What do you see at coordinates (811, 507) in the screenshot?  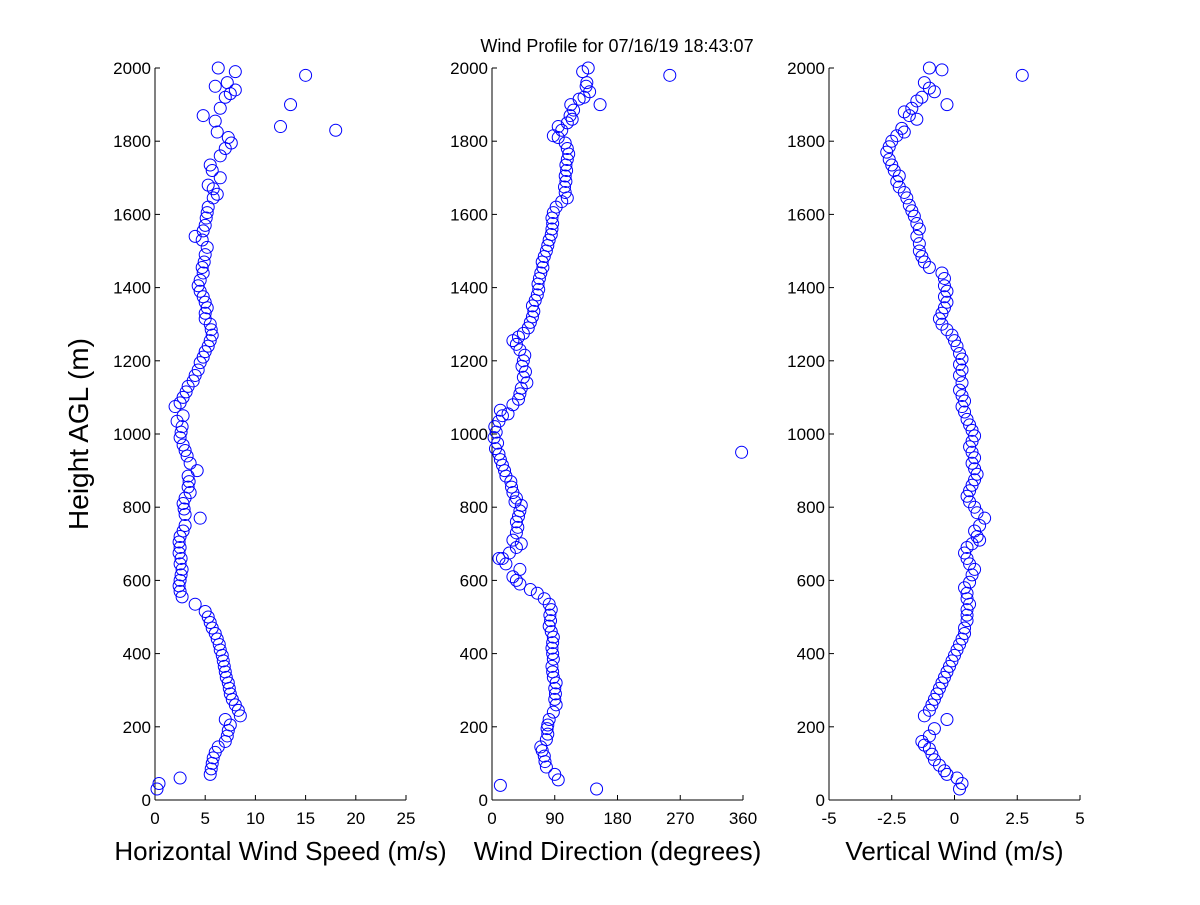 I see `y-tick-label: 800` at bounding box center [811, 507].